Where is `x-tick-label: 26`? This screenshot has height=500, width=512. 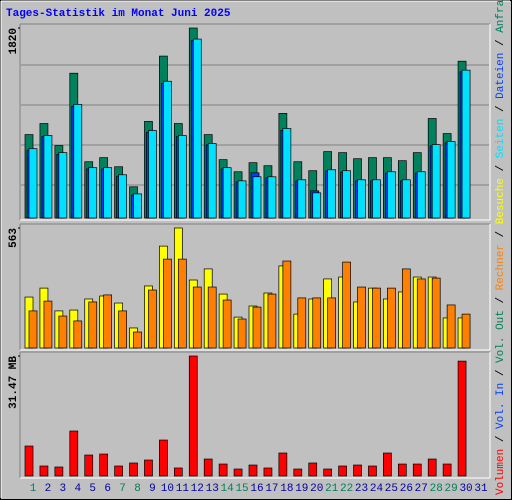
x-tick-label: 26 is located at coordinates (406, 489).